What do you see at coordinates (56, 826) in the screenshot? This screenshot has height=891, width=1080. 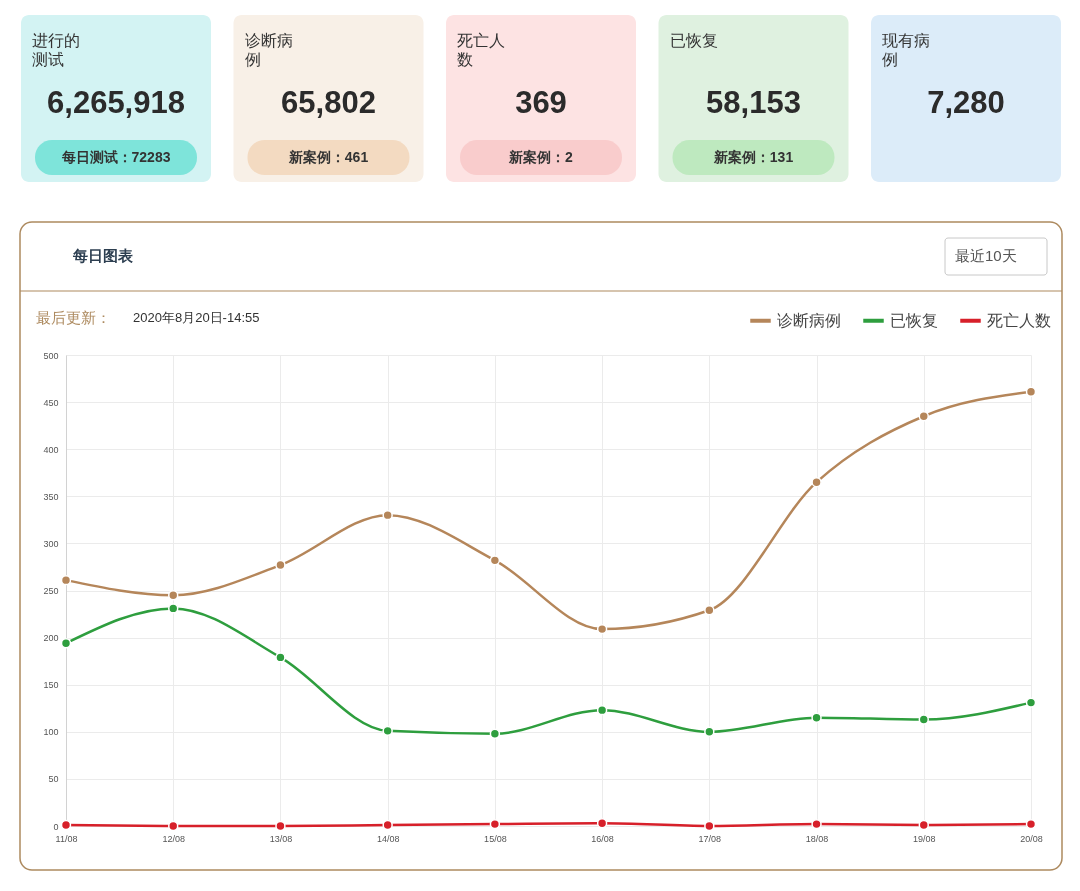 I see `y-tick-label: 0` at bounding box center [56, 826].